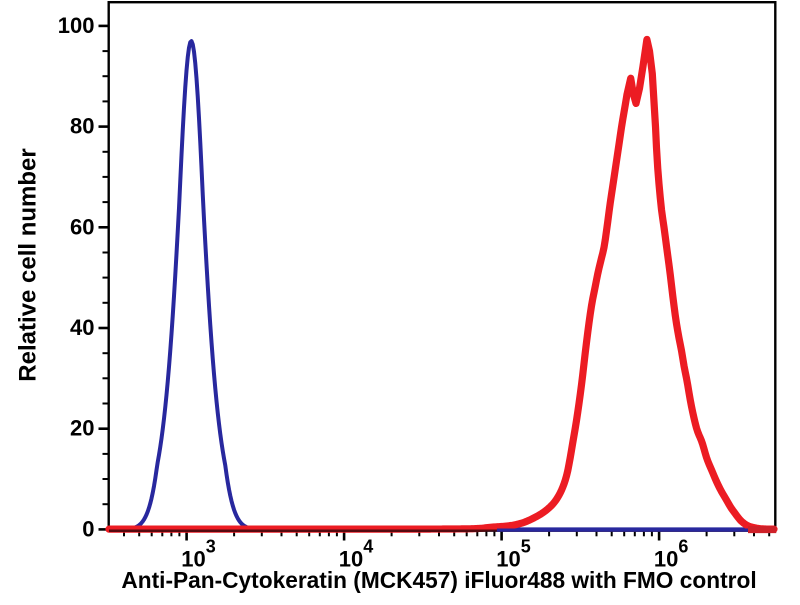 The height and width of the screenshot is (605, 800). Describe the element at coordinates (82, 428) in the screenshot. I see `svg-text: 20` at that location.